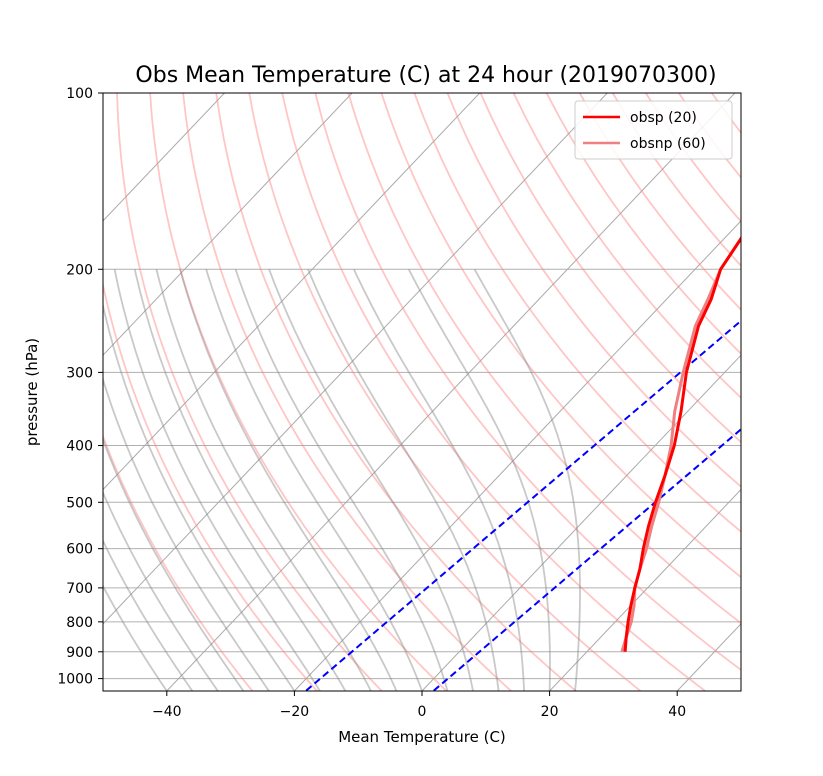  I want to click on legend-box, so click(653, 130).